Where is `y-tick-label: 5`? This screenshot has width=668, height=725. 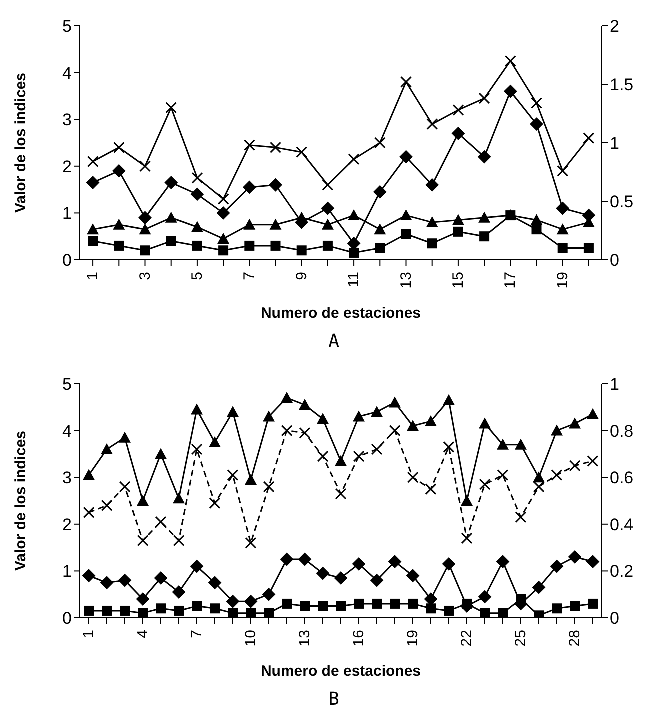
y-tick-label: 5 is located at coordinates (67, 26).